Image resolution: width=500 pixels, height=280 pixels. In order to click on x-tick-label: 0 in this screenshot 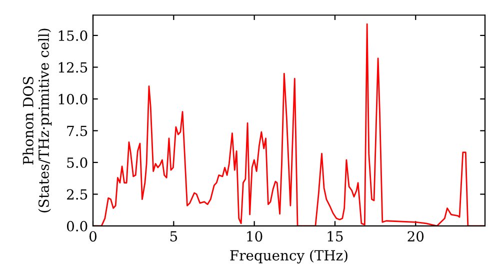, I will do `click(92, 236)`.